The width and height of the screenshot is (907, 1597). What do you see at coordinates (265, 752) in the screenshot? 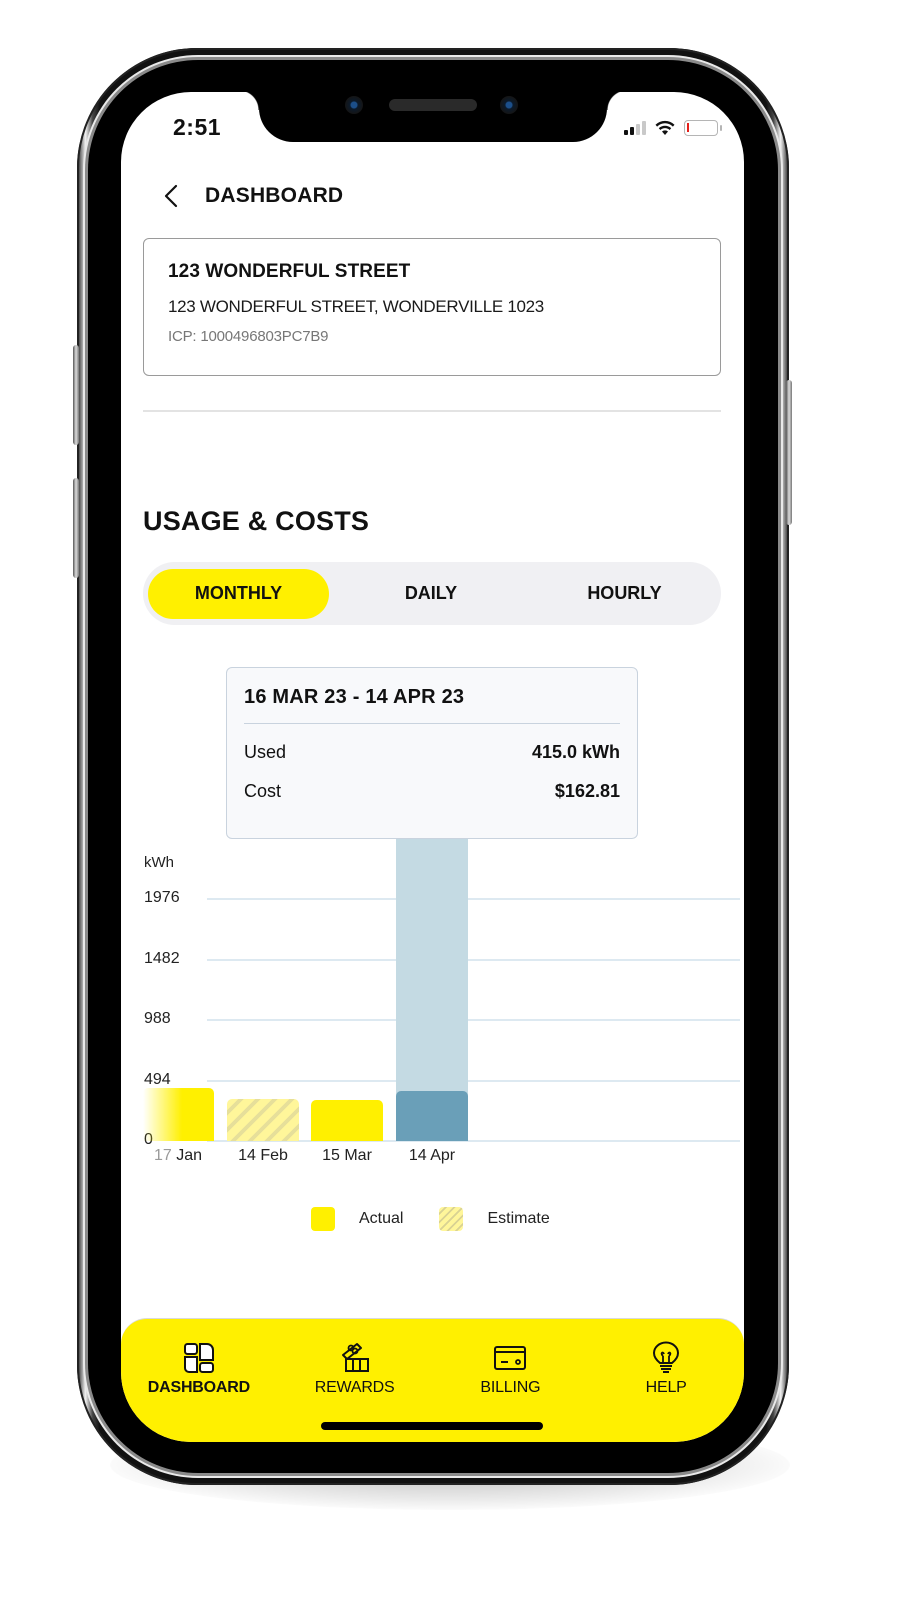
I see `tooltip-used-label: Used` at bounding box center [265, 752].